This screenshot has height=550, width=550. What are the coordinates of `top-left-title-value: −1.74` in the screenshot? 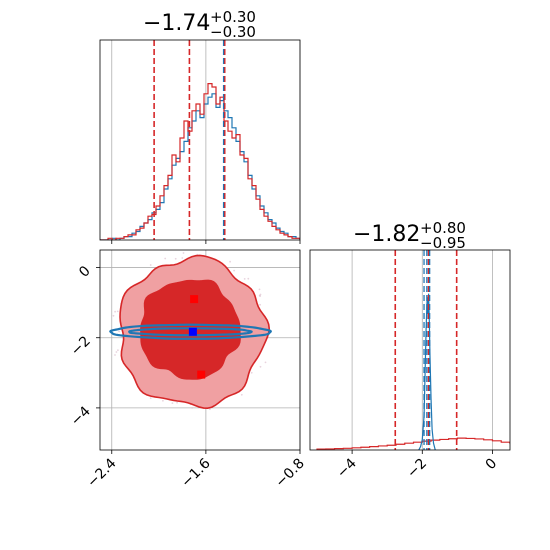 It's located at (176, 23).